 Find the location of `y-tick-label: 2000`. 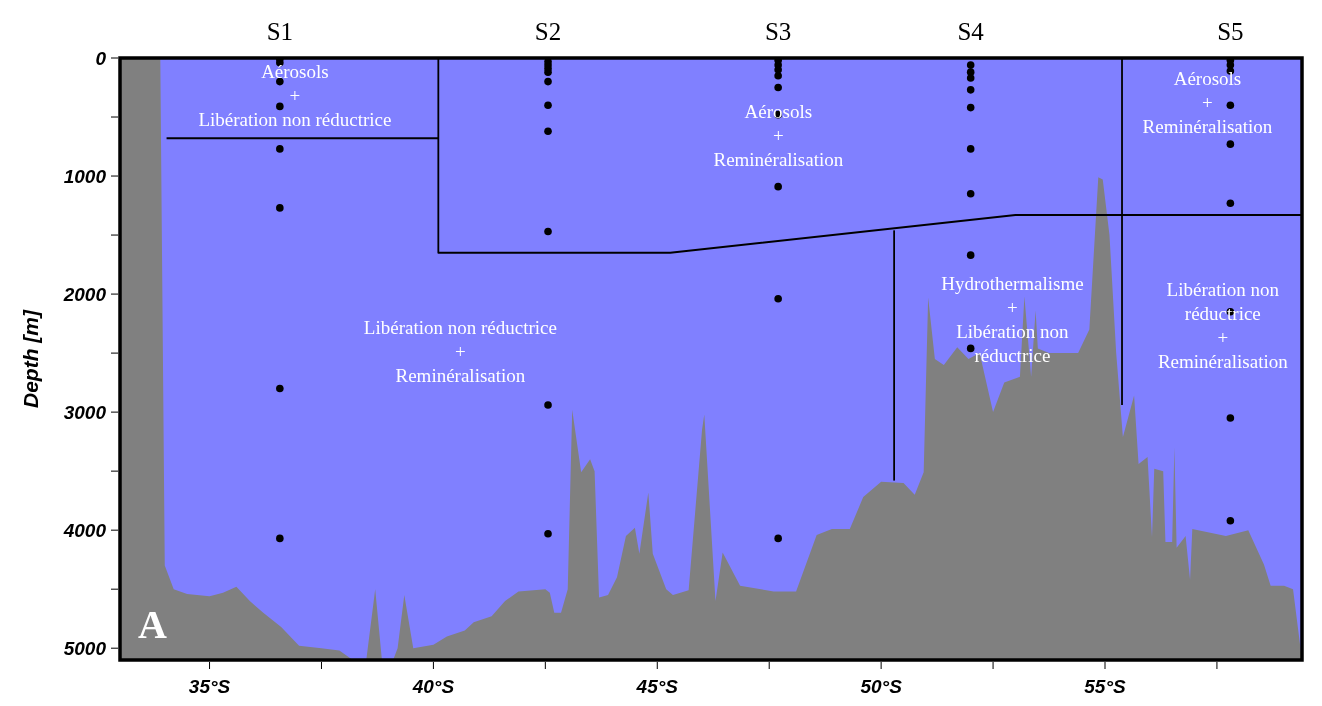

y-tick-label: 2000 is located at coordinates (84, 294).